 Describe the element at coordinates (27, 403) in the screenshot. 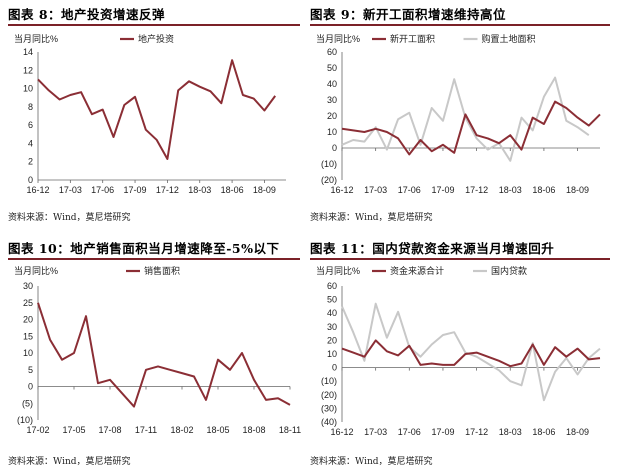

I see `y-tick-label: (5)` at that location.